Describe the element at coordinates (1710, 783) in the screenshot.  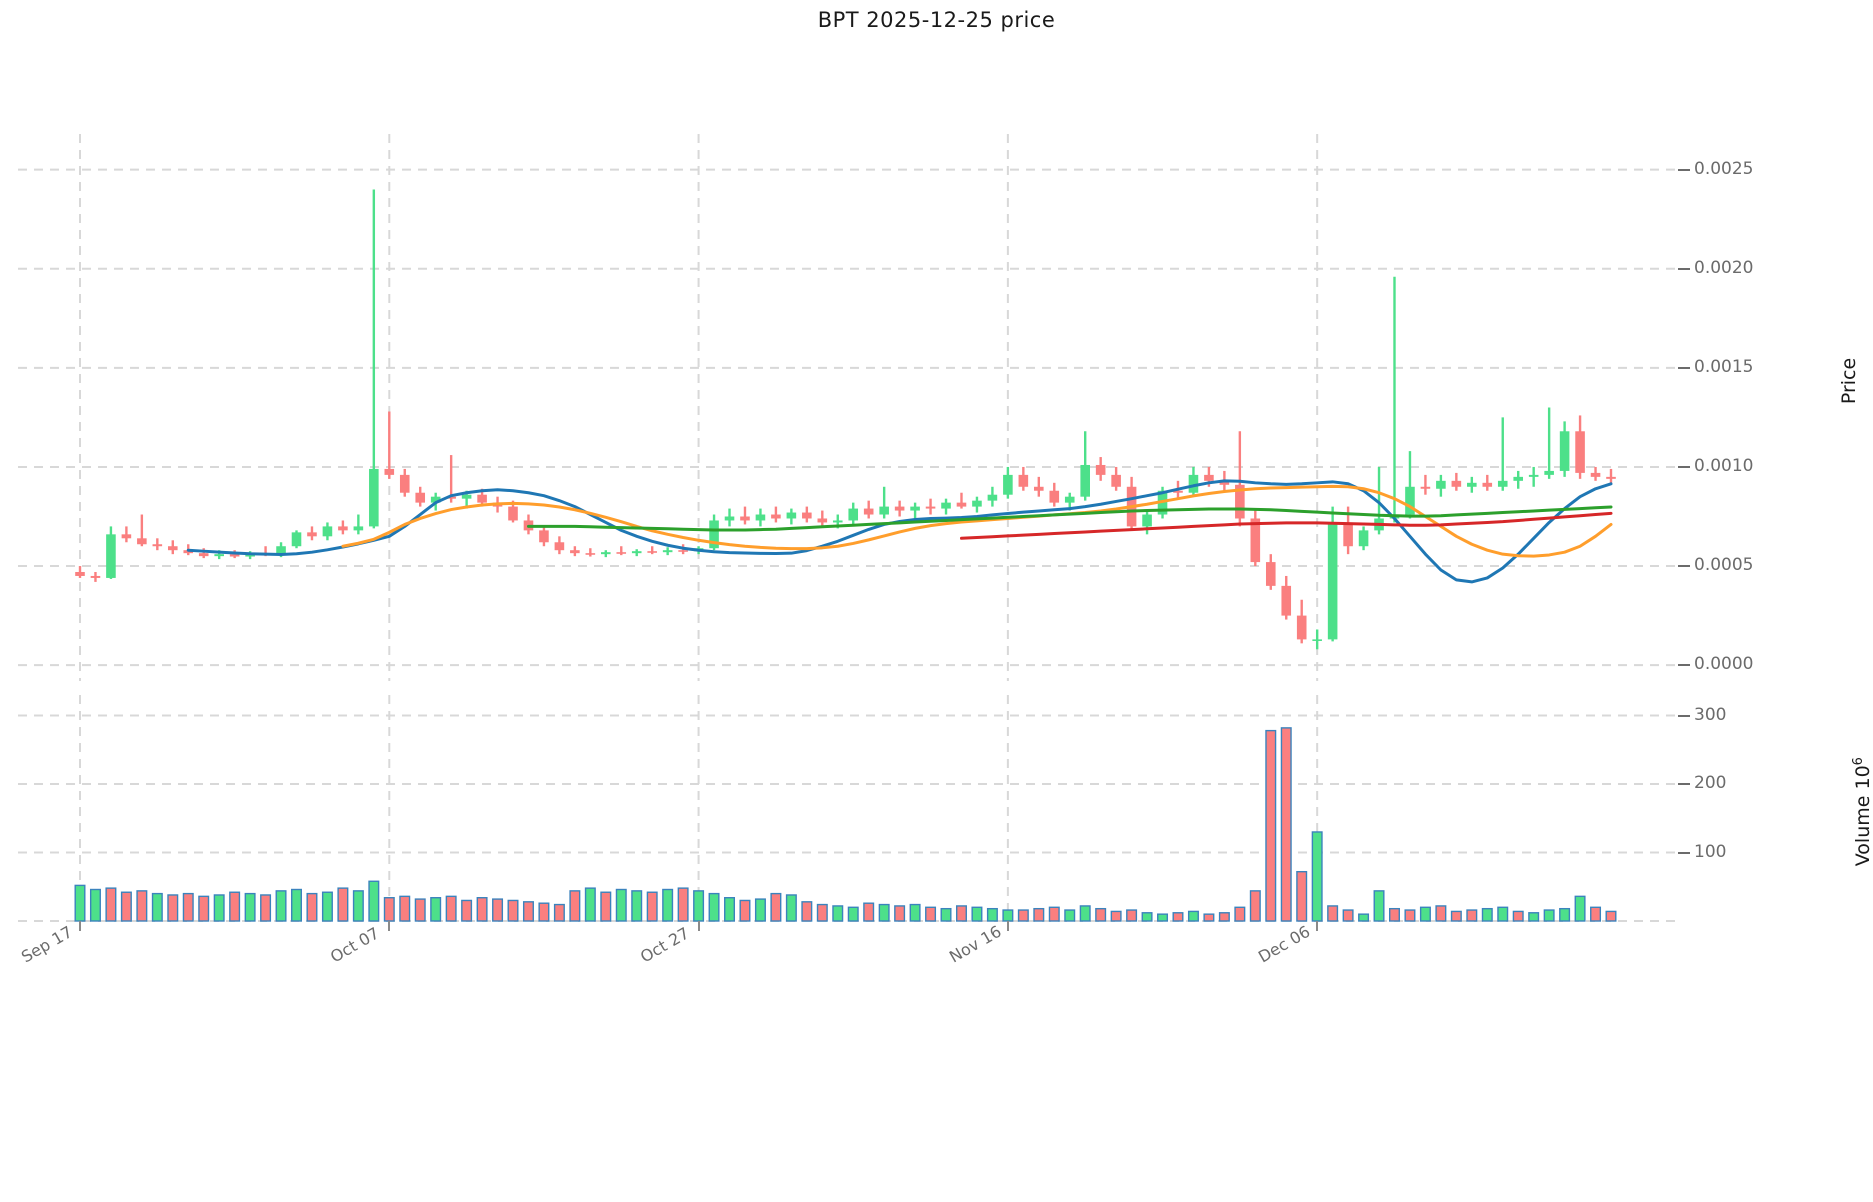
I see `volume-tick-label: 200` at that location.